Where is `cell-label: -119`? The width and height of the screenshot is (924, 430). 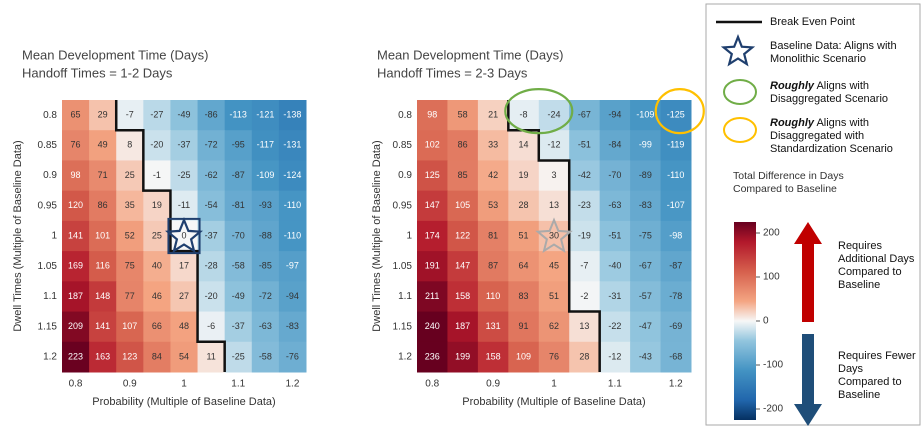
cell-label: -119 is located at coordinates (675, 145).